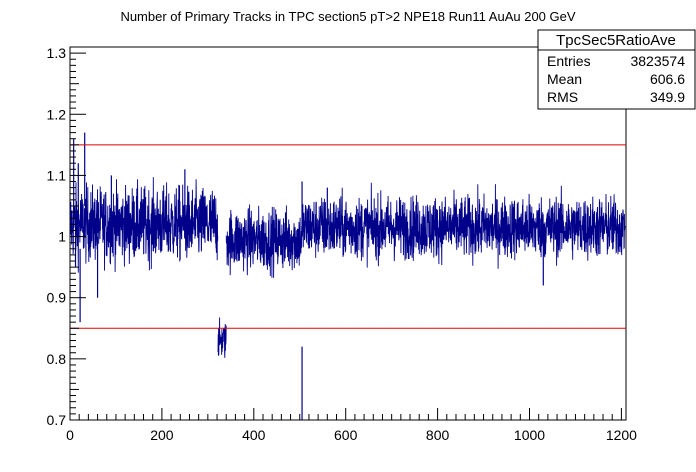  I want to click on x-tick-label: 600, so click(346, 435).